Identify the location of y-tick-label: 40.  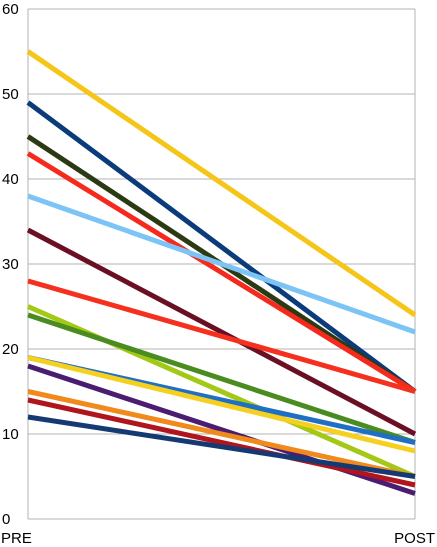
(10, 179).